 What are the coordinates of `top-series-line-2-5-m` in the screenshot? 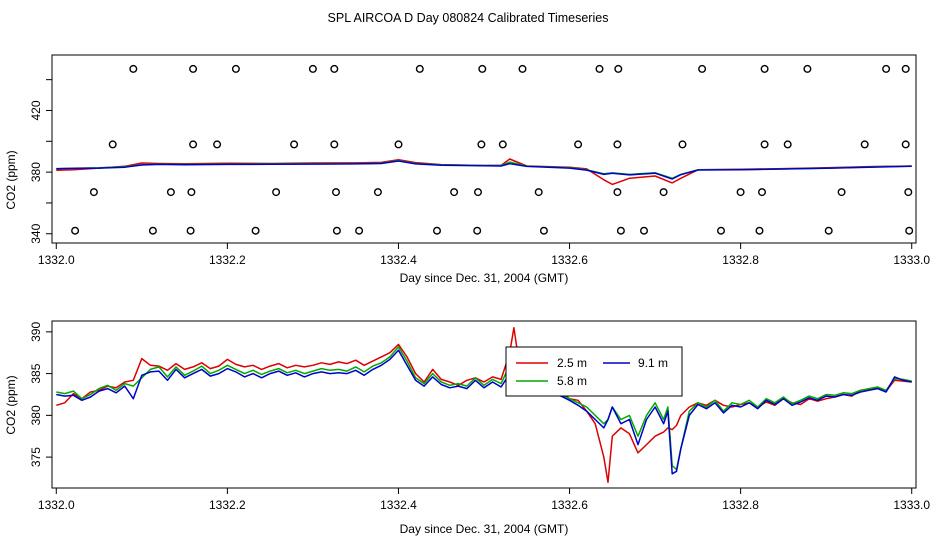 It's located at (484, 172).